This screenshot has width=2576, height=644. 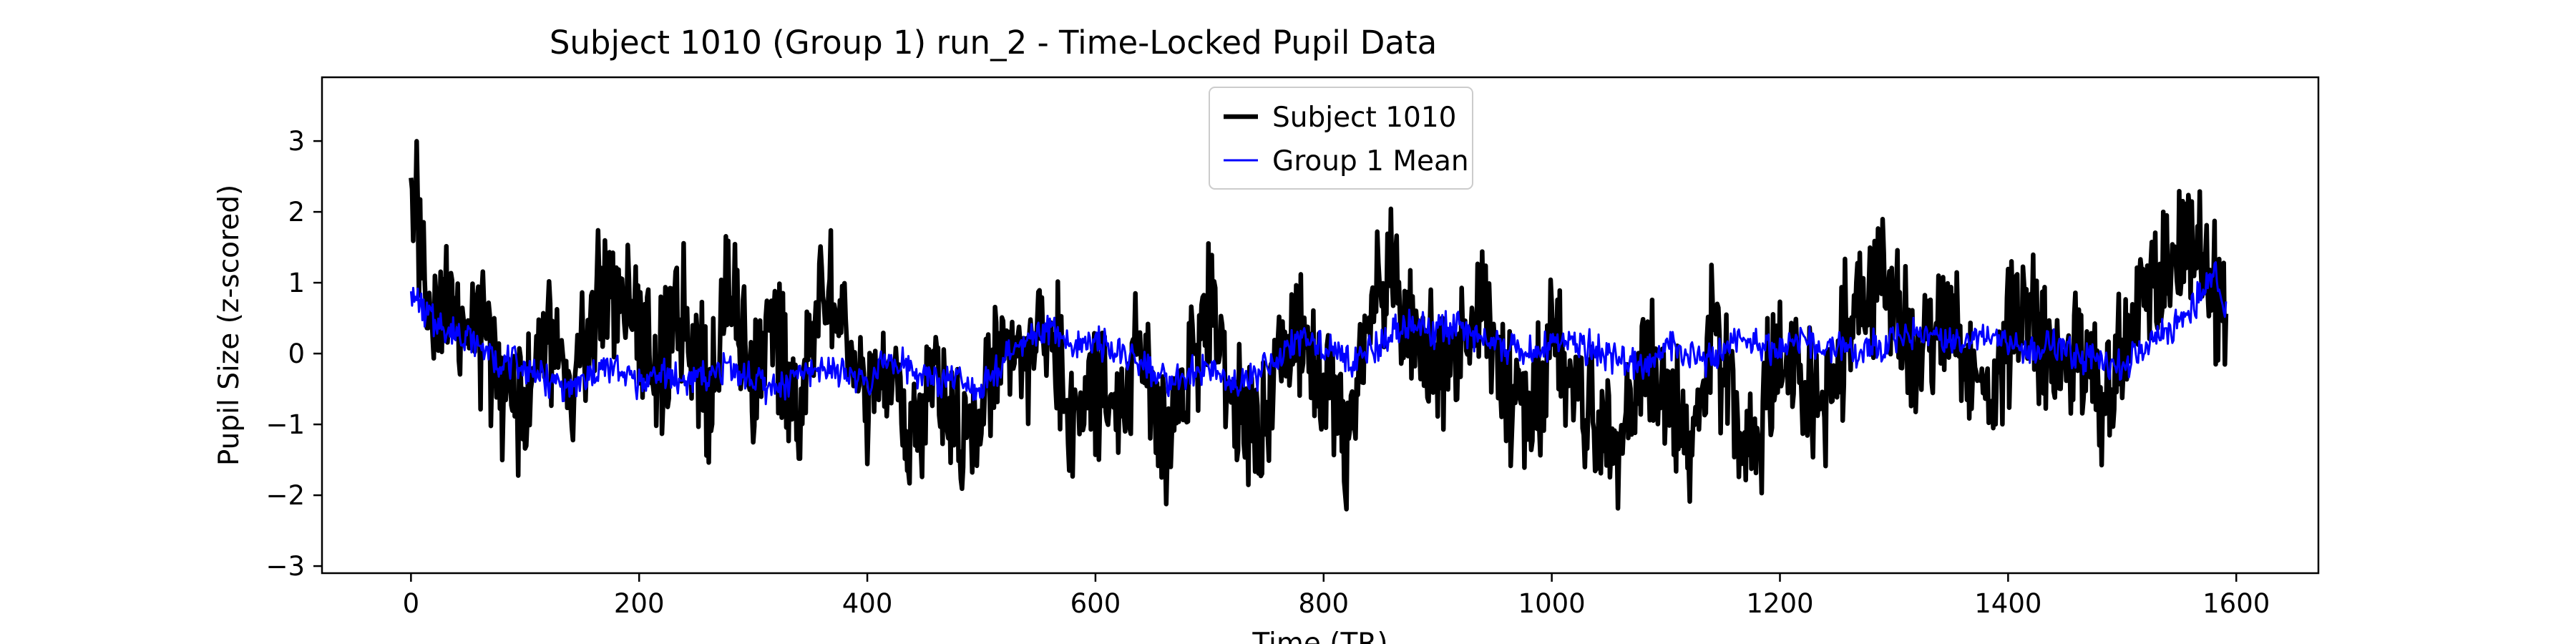 What do you see at coordinates (285, 425) in the screenshot?
I see `y-tick-label: −1` at bounding box center [285, 425].